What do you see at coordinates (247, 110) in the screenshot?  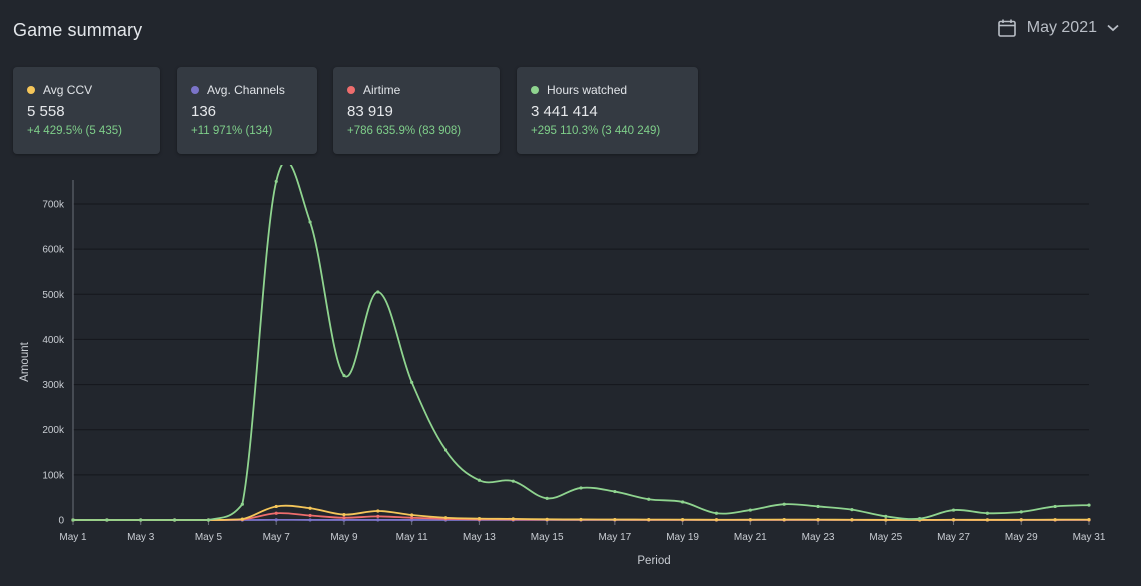 I see `card-avg-channels: Avg. Channels 136 +11 971% (134)` at bounding box center [247, 110].